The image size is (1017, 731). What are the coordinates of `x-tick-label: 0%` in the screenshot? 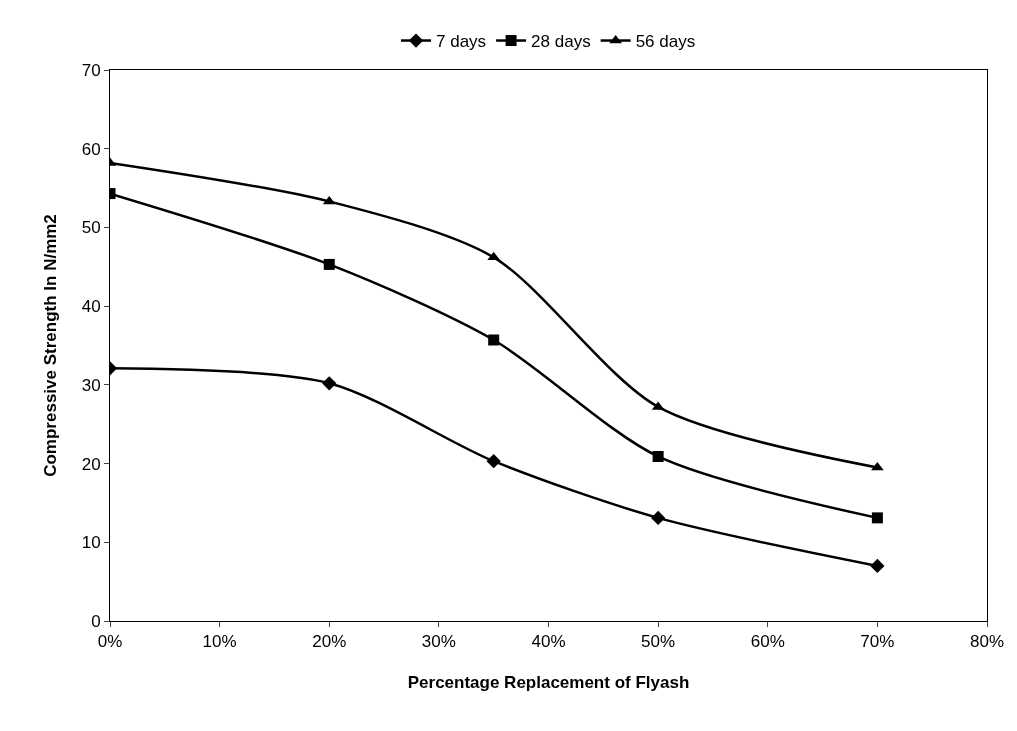 It's located at (110, 642).